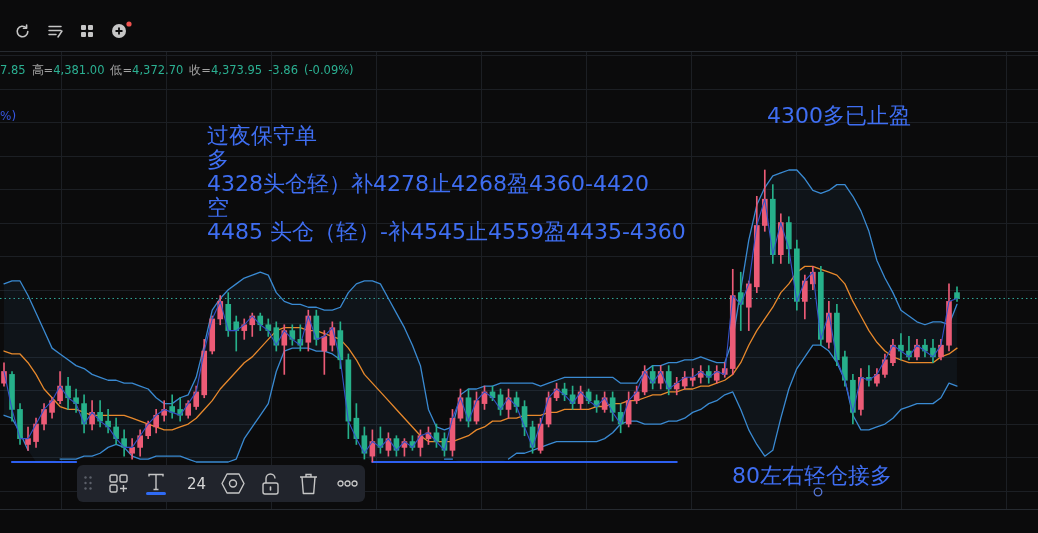  Describe the element at coordinates (262, 135) in the screenshot. I see `text: 过夜保守单` at that location.